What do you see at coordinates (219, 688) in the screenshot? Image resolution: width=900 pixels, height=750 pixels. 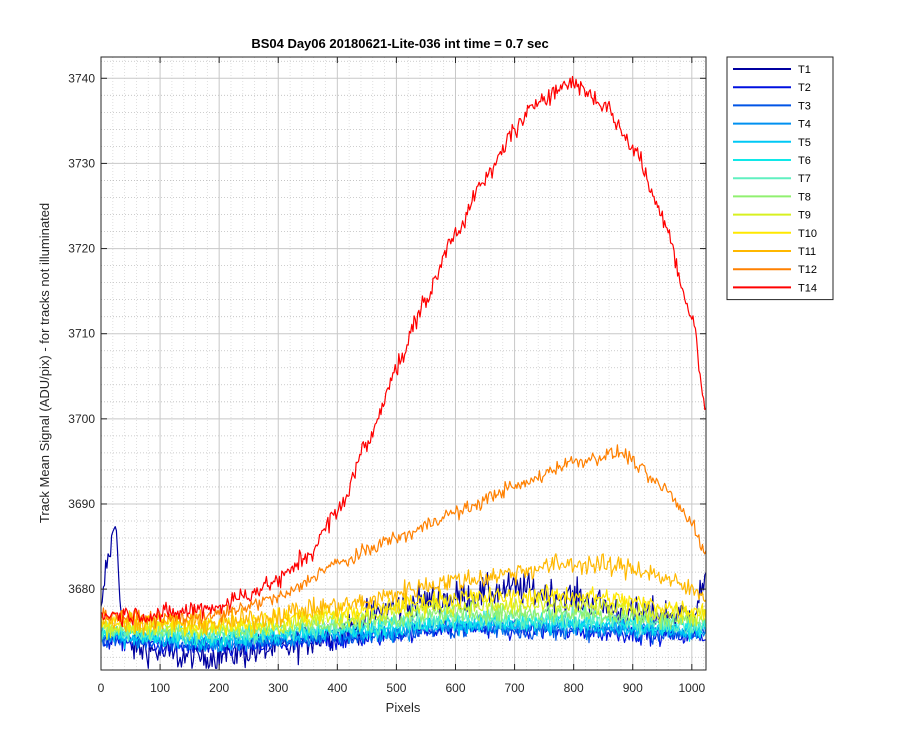 I see `x-tick-label: 200` at bounding box center [219, 688].